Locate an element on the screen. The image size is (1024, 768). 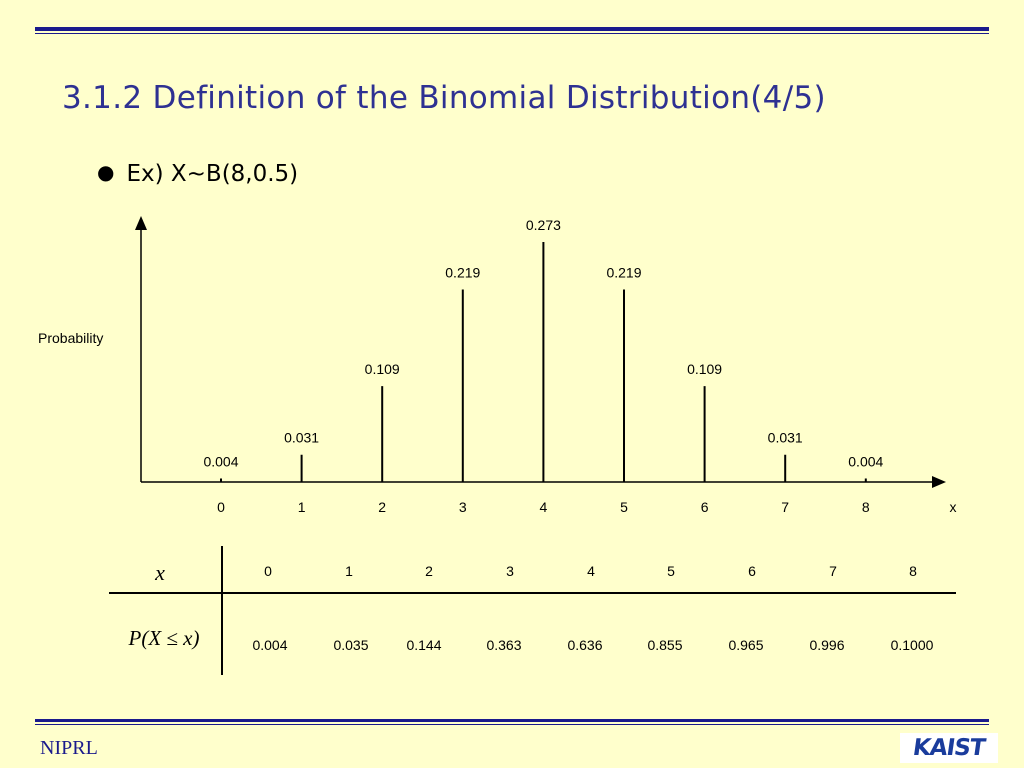
kaist-logo: KAIST is located at coordinates (949, 748).